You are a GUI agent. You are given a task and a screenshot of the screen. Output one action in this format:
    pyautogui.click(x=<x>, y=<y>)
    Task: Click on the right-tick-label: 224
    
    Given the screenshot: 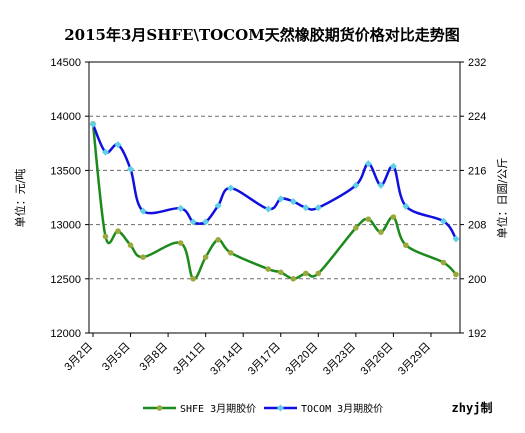 What is the action you would take?
    pyautogui.click(x=477, y=117)
    